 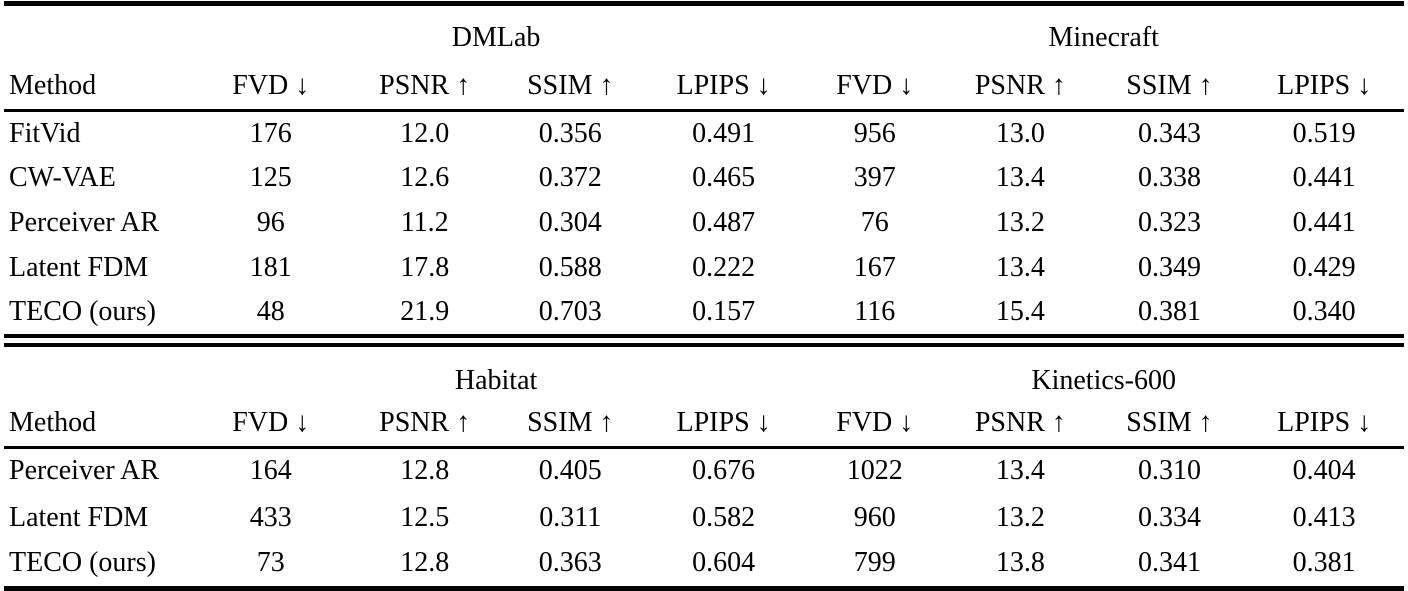 What do you see at coordinates (1169, 517) in the screenshot?
I see `metric-cell: 0.334` at bounding box center [1169, 517].